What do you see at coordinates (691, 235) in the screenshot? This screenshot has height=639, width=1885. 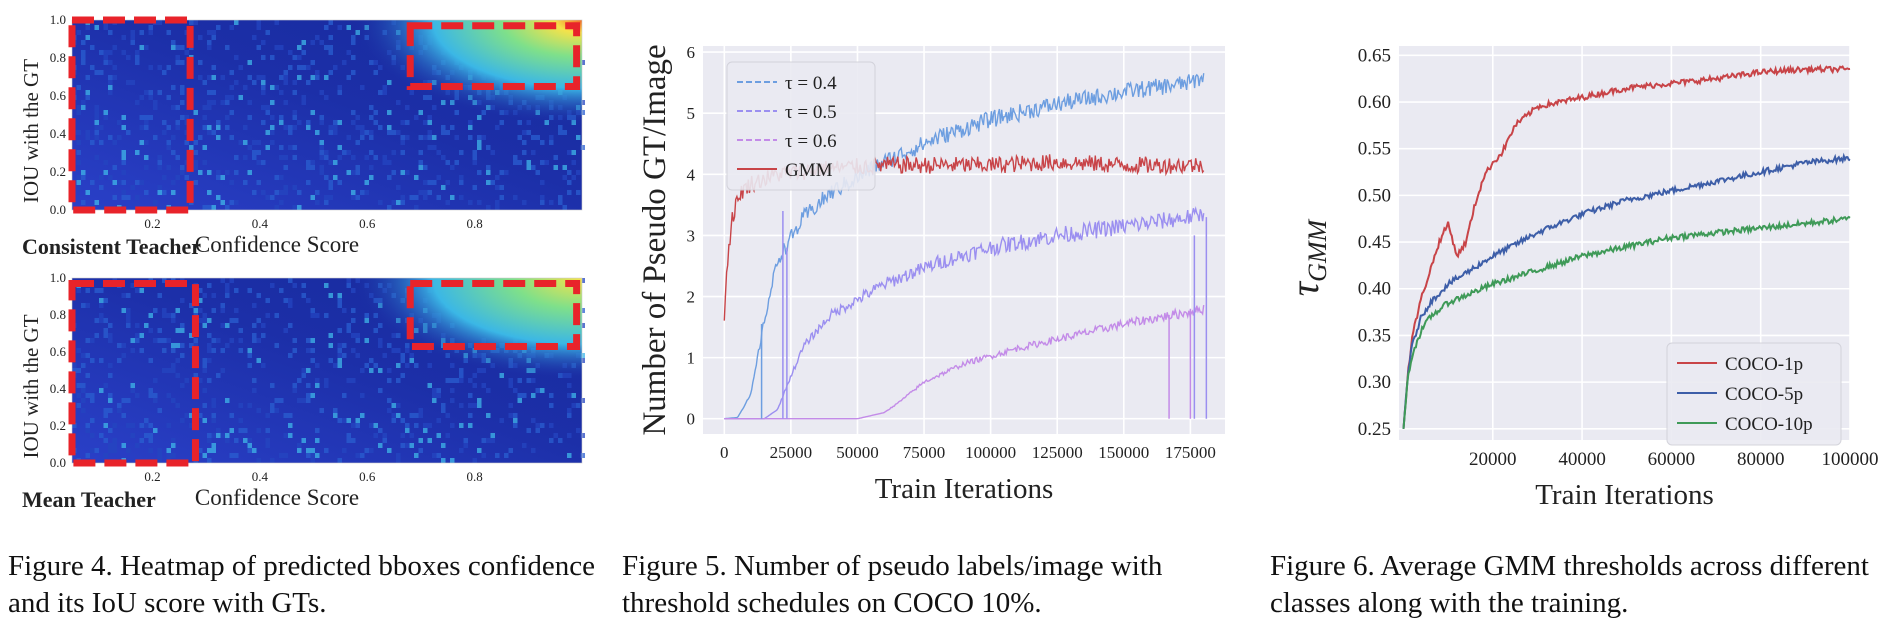 I see `y-tick-label: 3` at bounding box center [691, 235].